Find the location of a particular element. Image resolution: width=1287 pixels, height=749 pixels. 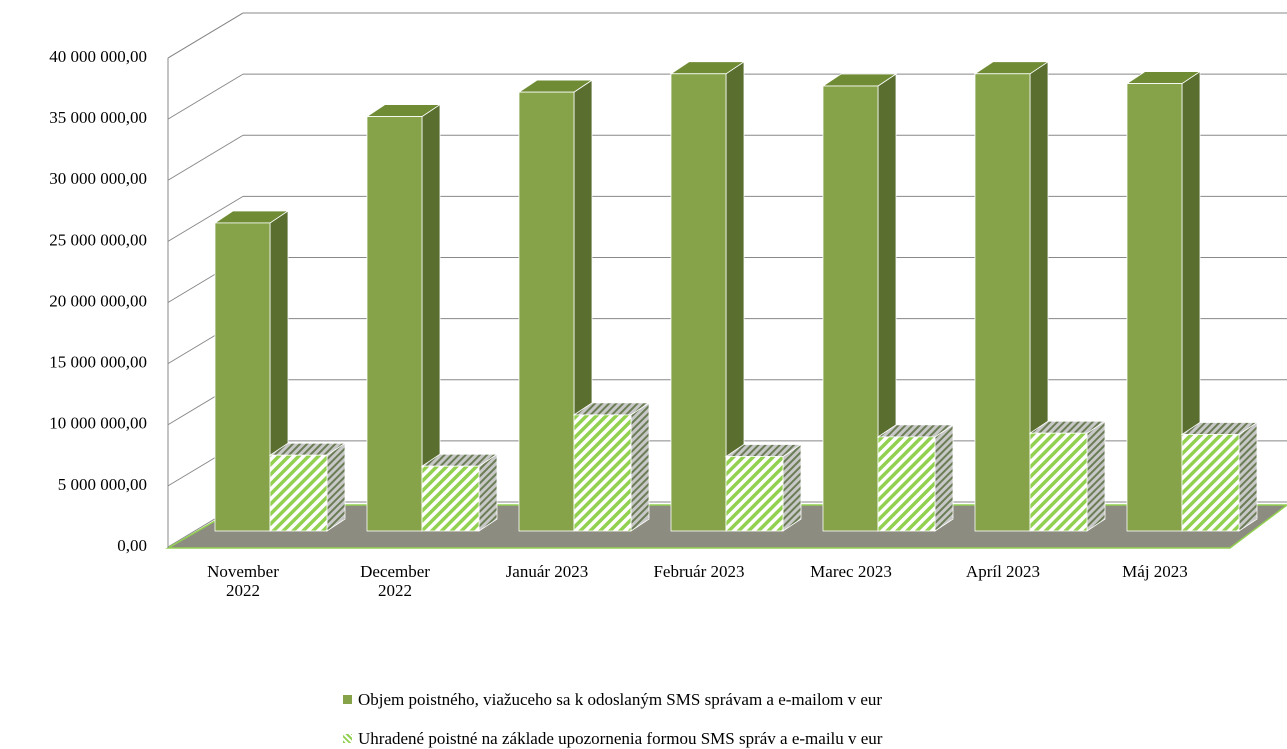

x-tick-label: Február 2023 is located at coordinates (699, 571).